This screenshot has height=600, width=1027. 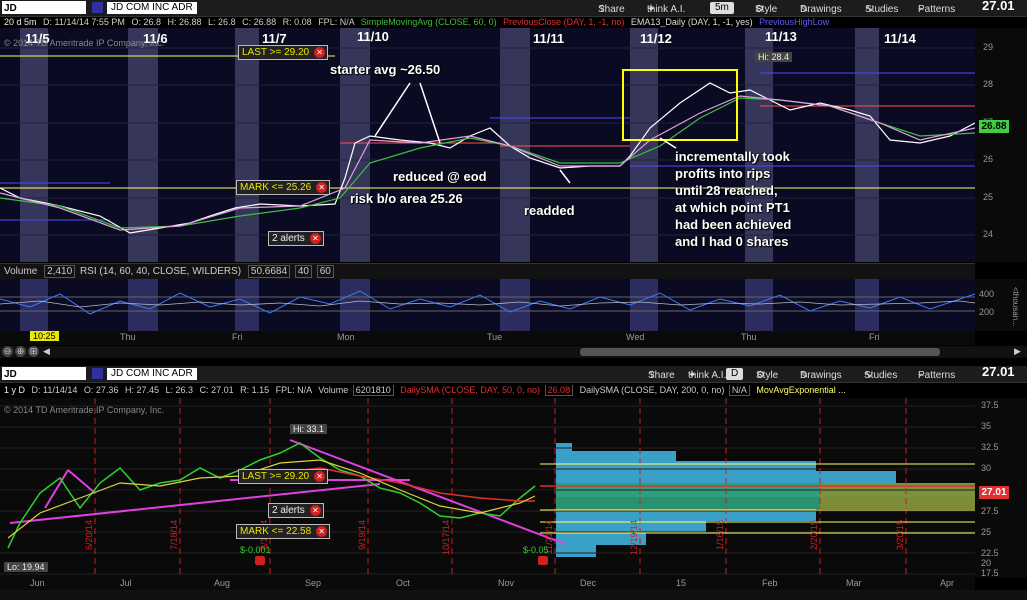 What do you see at coordinates (97, 7) in the screenshot?
I see `top-link-icon` at bounding box center [97, 7].